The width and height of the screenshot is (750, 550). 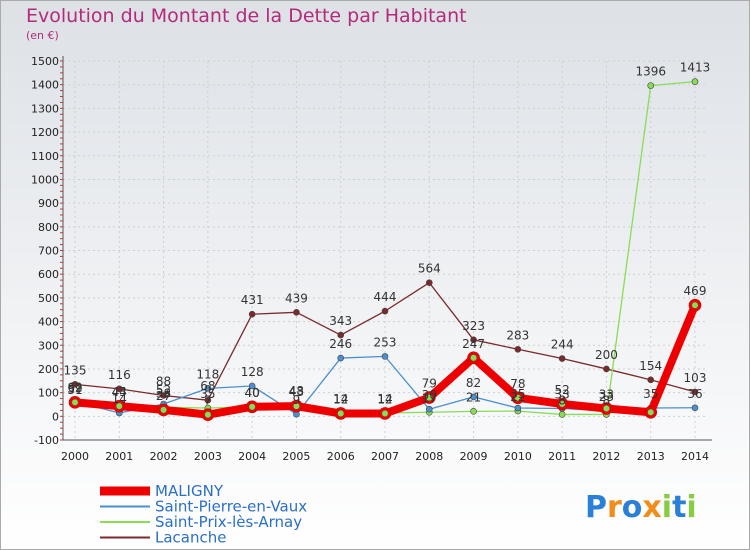 I want to click on y-tick-label: 600, so click(x=48, y=274).